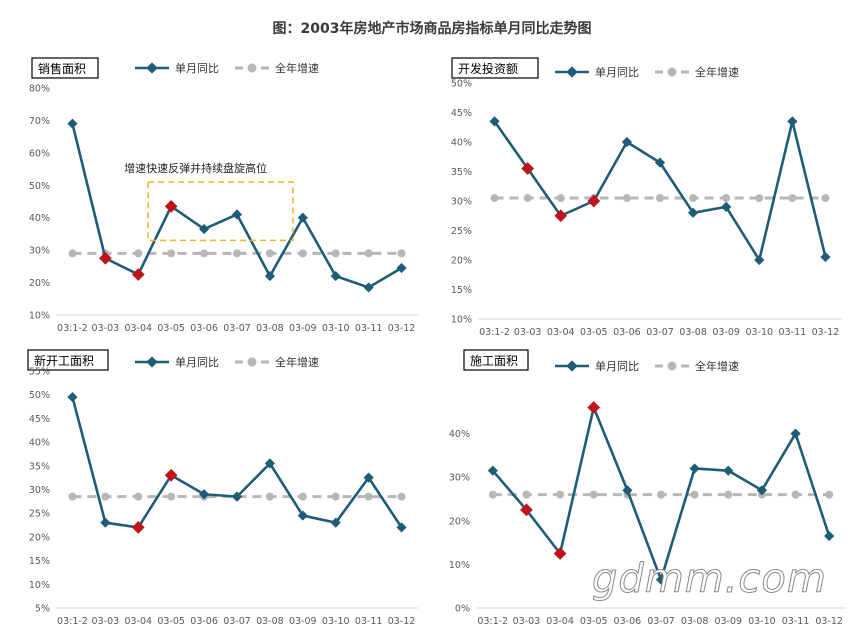 The width and height of the screenshot is (864, 644). What do you see at coordinates (709, 579) in the screenshot?
I see `watermark: gdmm.com` at bounding box center [709, 579].